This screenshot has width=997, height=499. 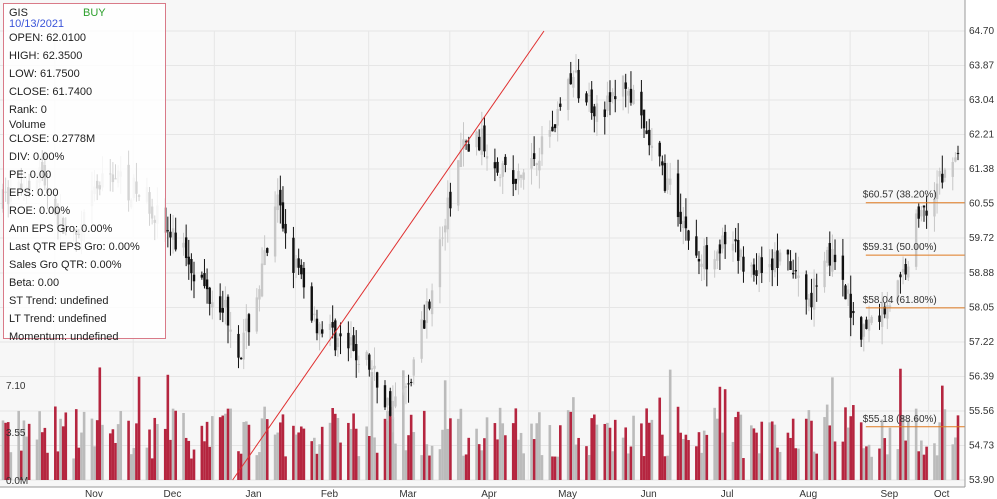 What do you see at coordinates (94, 13) in the screenshot?
I see `signal-badge: BUY` at bounding box center [94, 13].